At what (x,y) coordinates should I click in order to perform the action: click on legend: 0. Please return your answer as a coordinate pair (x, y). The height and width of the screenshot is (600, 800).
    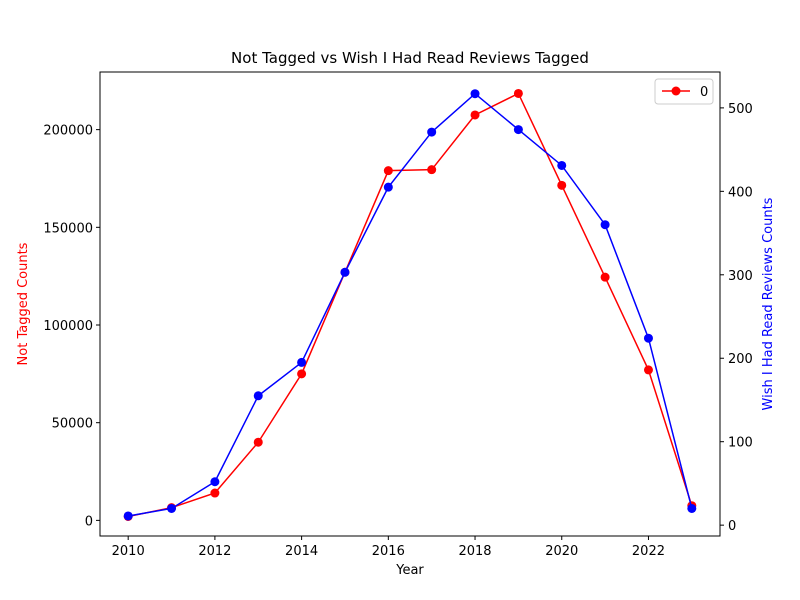
    Looking at the image, I should click on (684, 91).